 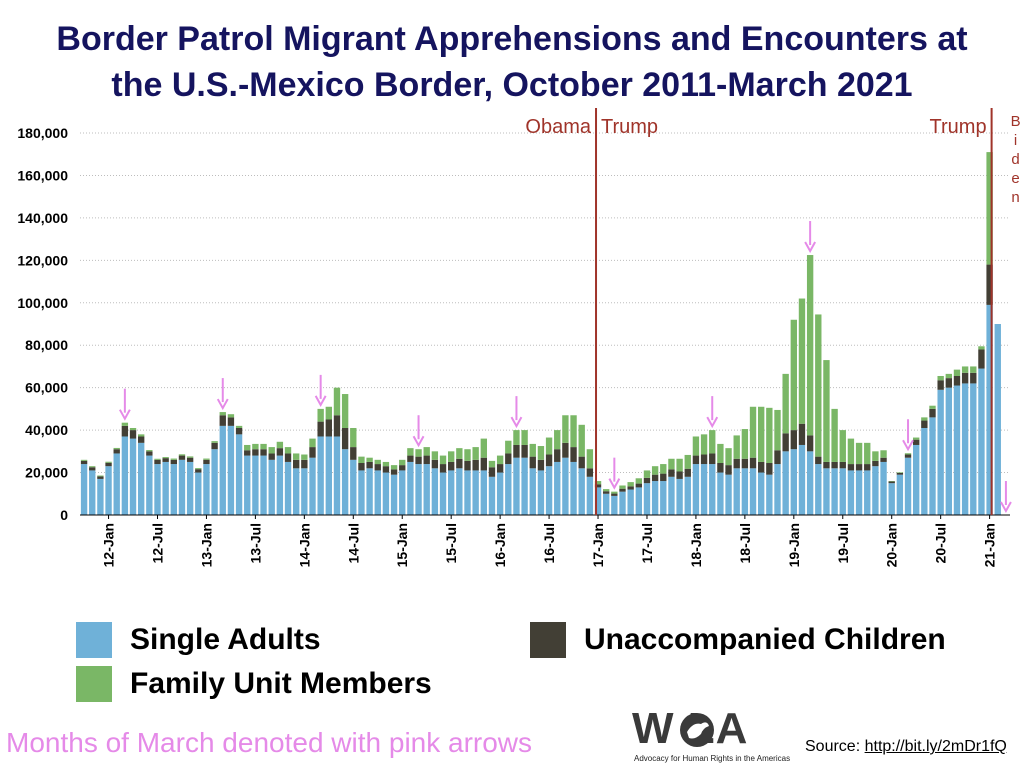 I want to click on x-tick-label: 16-Jul, so click(x=549, y=543).